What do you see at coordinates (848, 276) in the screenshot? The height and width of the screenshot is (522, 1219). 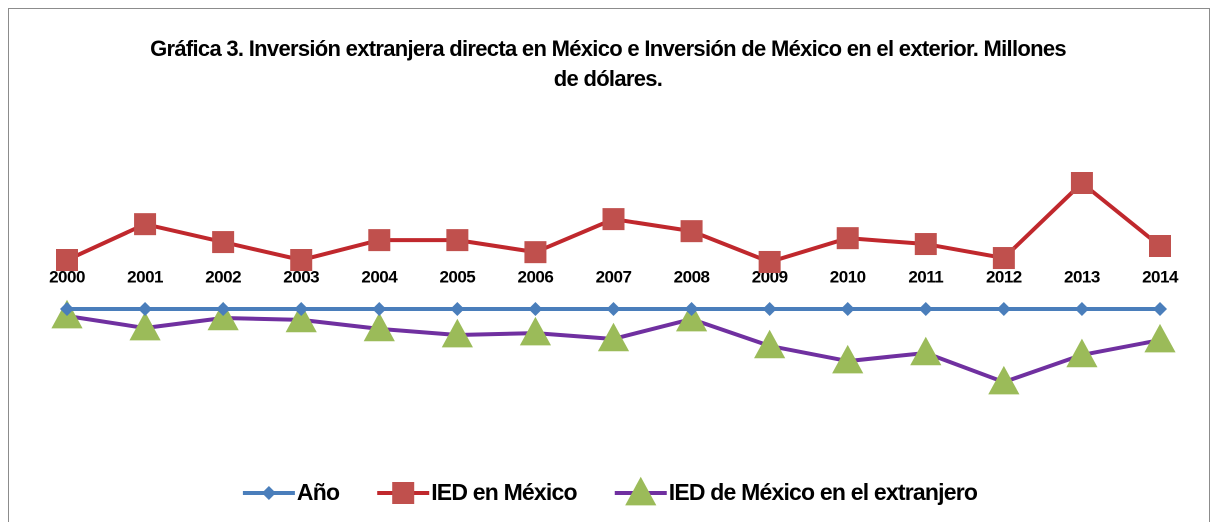 I see `x-tick-label: 2010` at bounding box center [848, 276].